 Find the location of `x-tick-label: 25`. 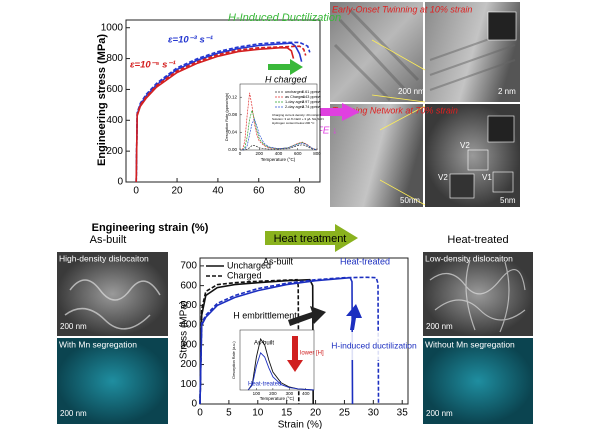

x-tick-label: 25 is located at coordinates (345, 413).